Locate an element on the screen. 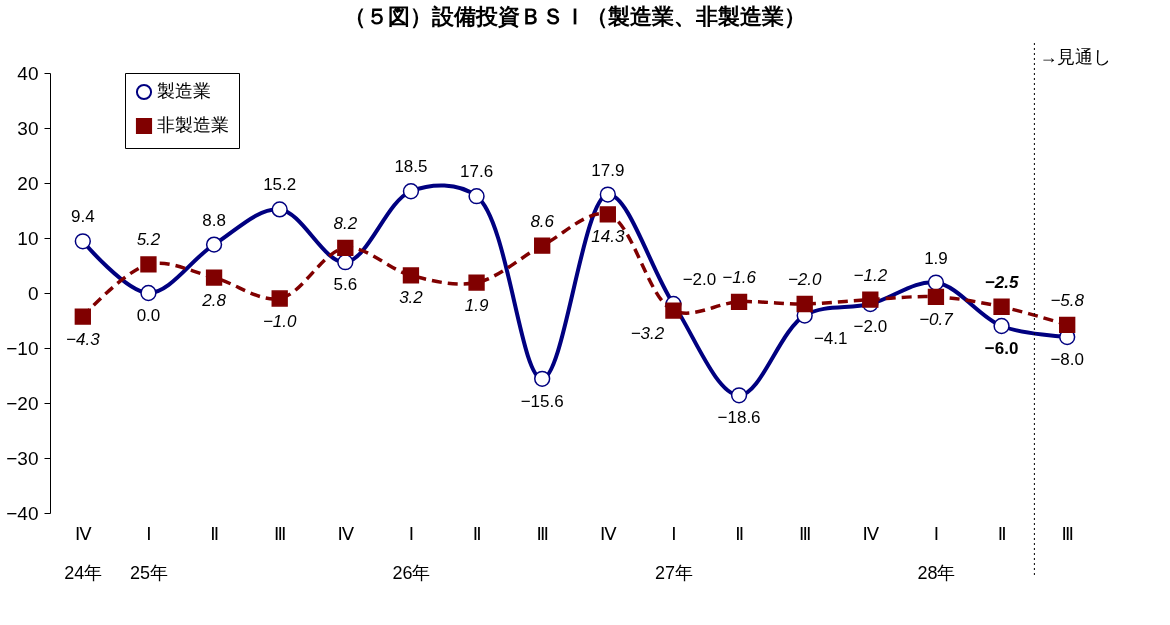  legend-label: 非製造業 is located at coordinates (193, 125).